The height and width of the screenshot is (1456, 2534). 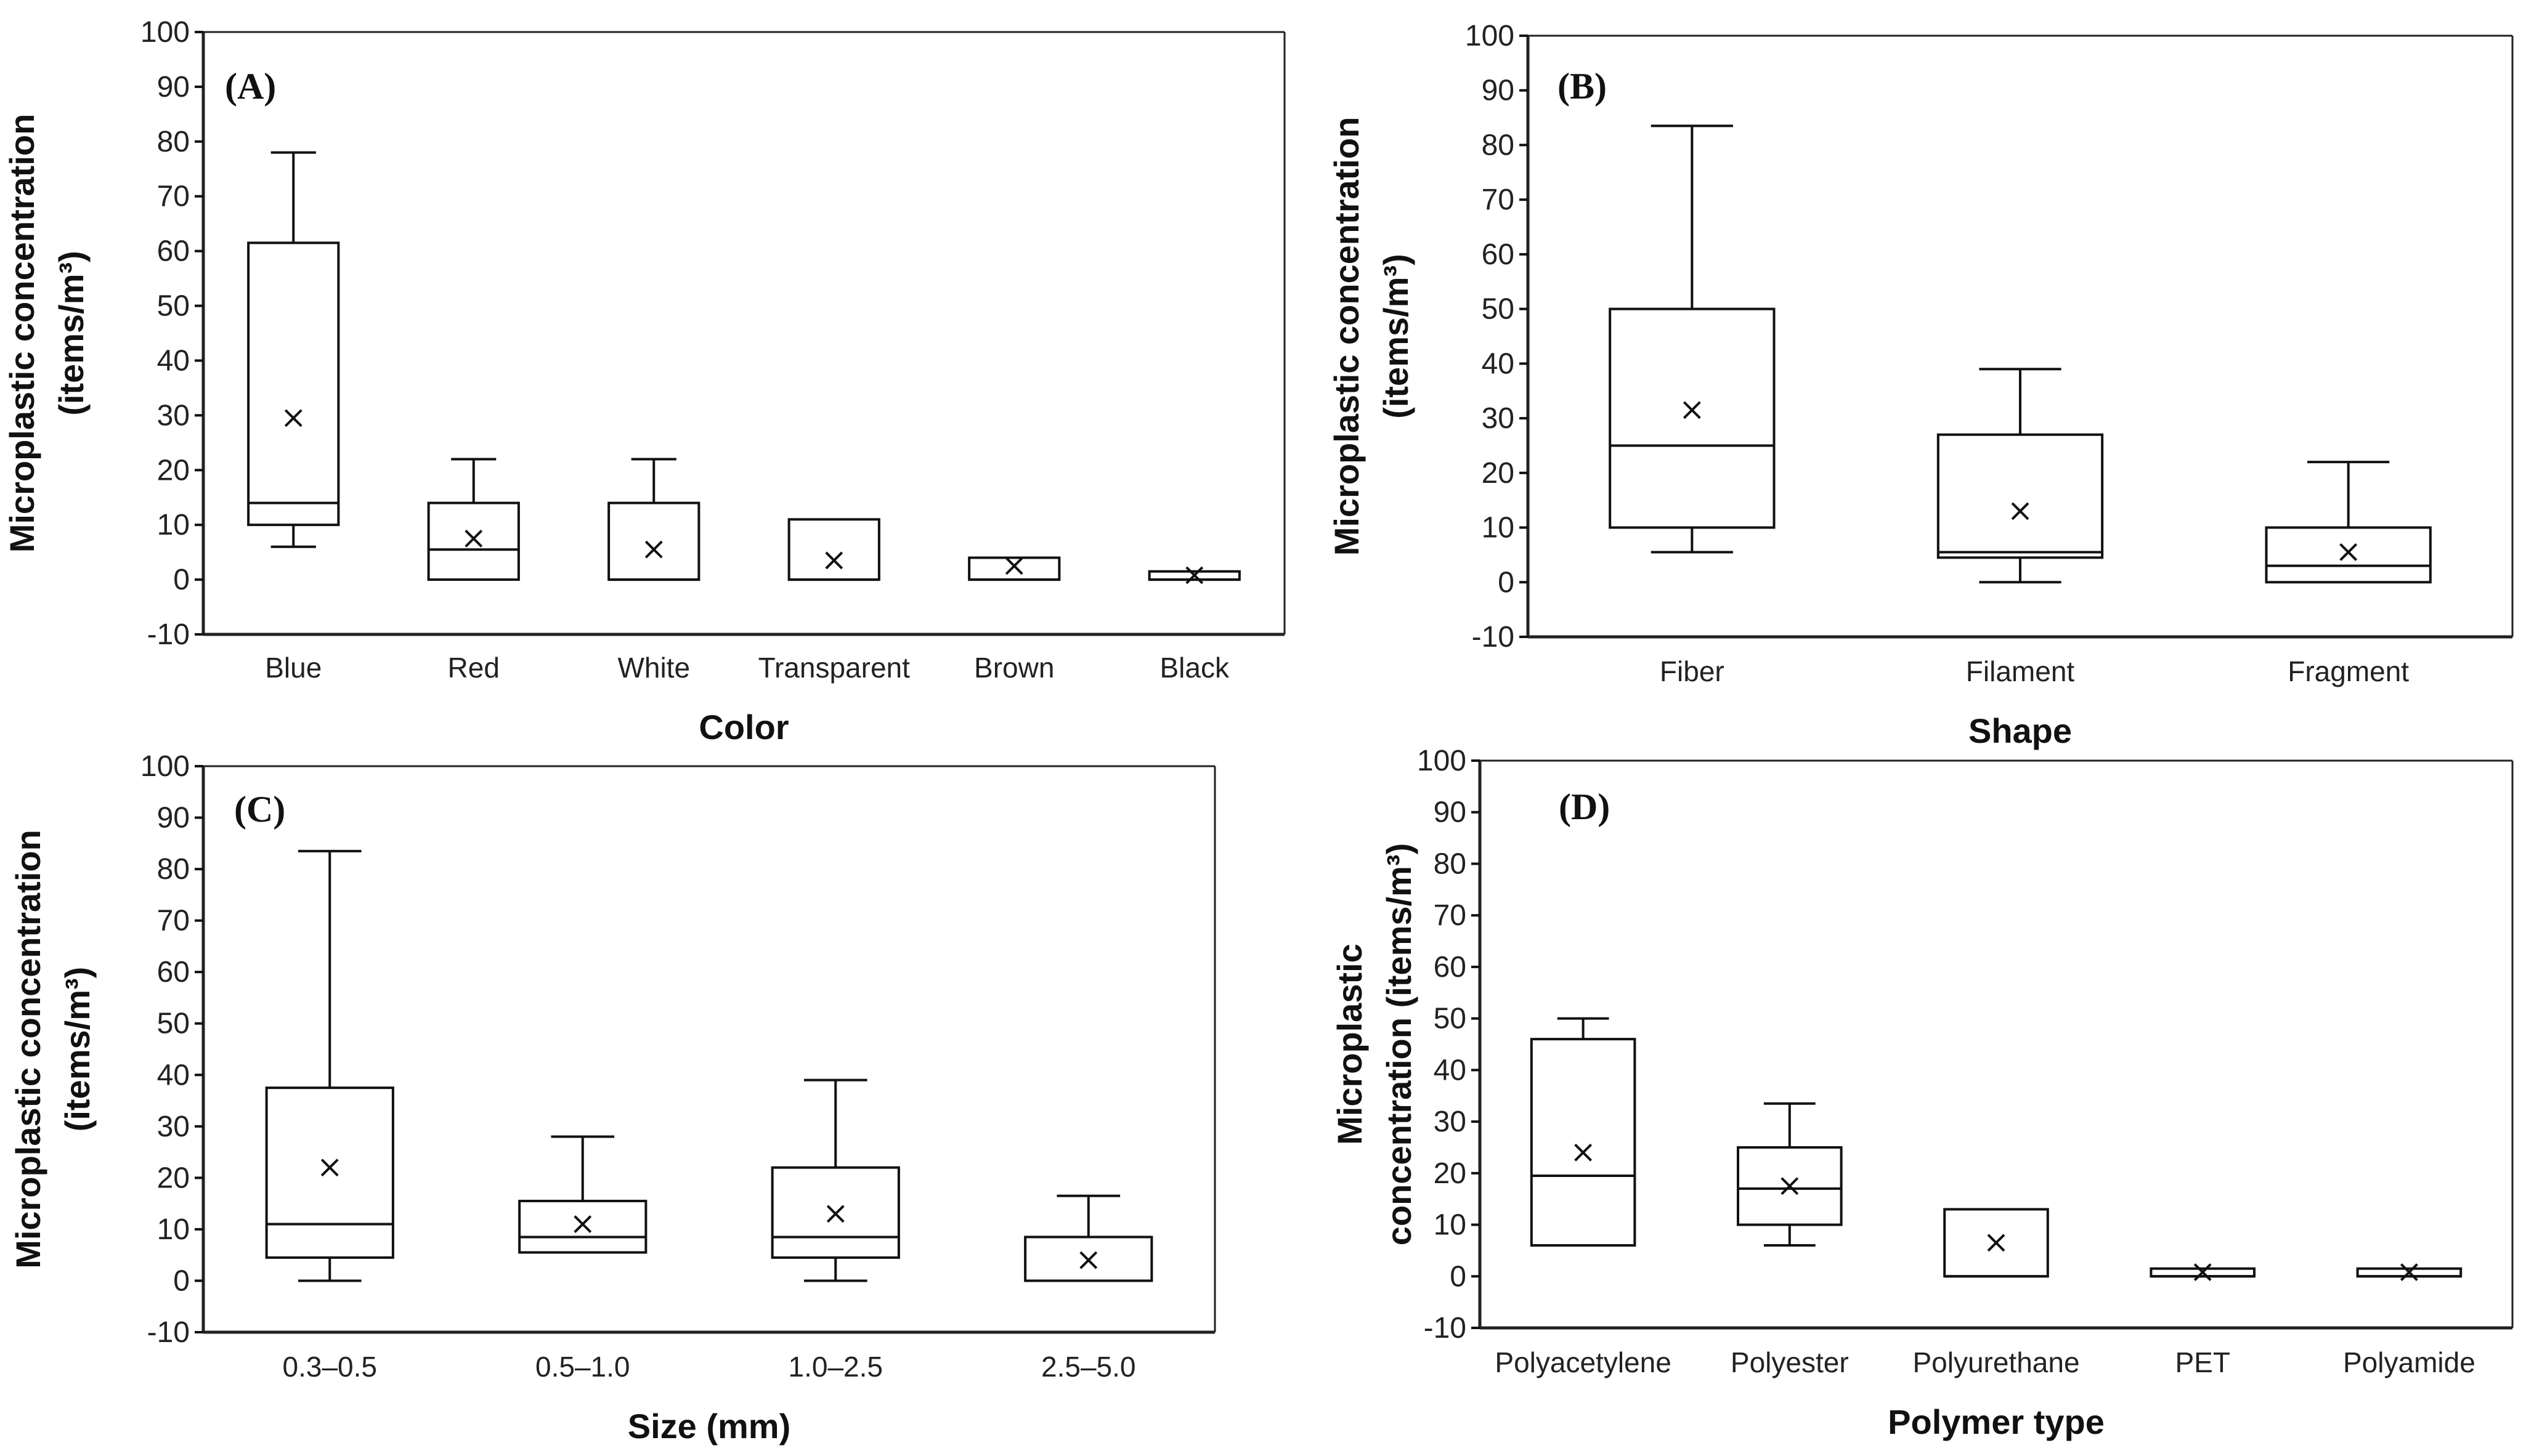 I want to click on box-pet, so click(x=2203, y=1272).